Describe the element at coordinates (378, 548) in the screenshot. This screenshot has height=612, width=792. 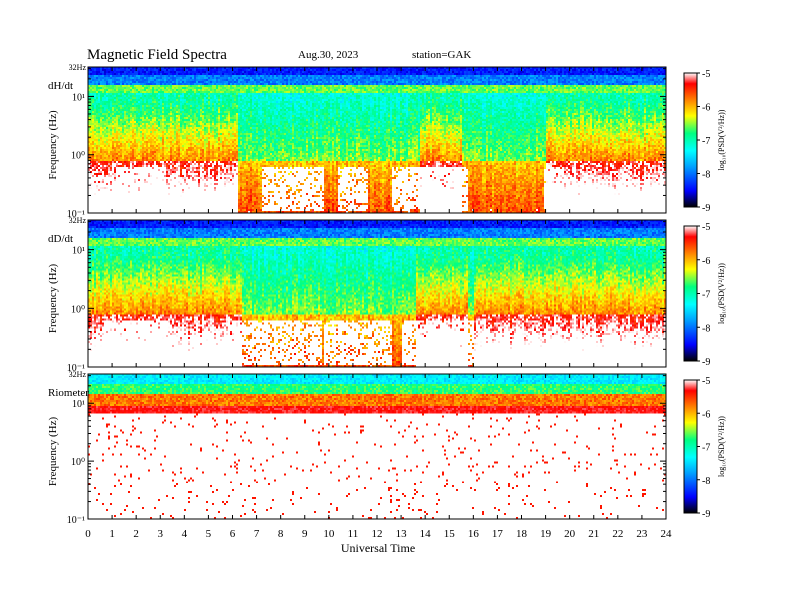
I see `x-axis-label: Universal Time` at that location.